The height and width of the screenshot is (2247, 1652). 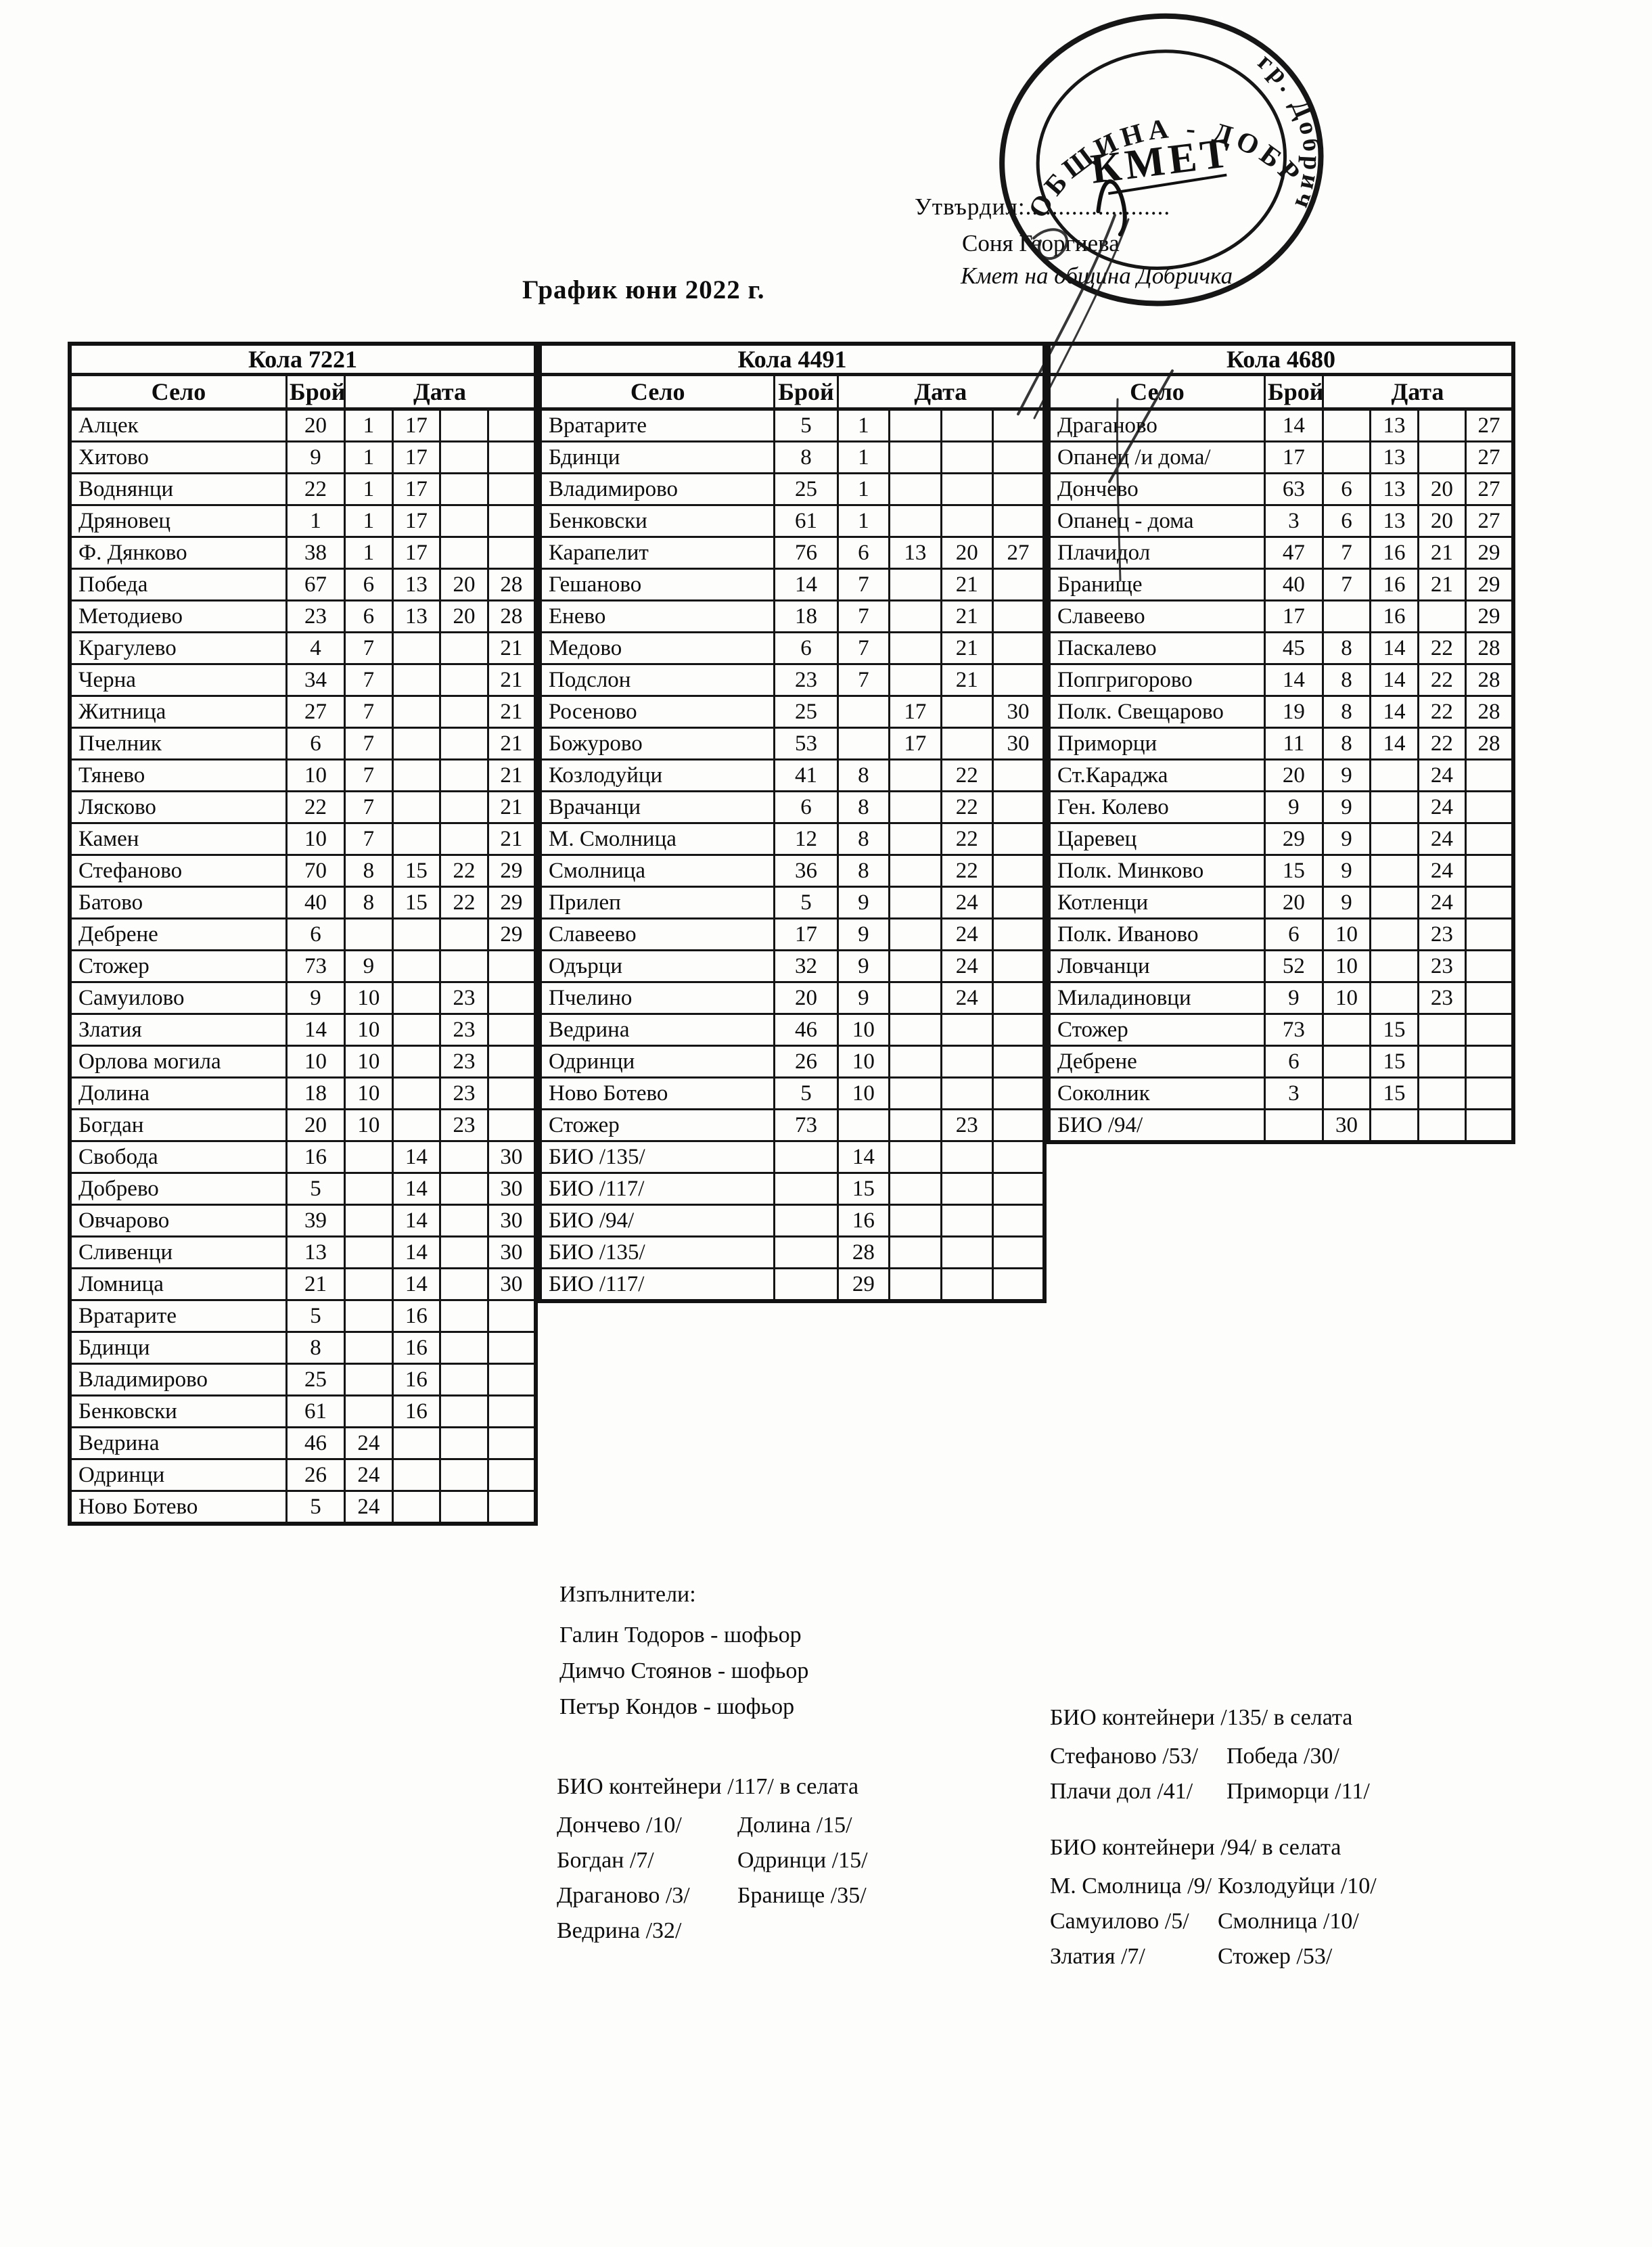 What do you see at coordinates (1281, 359) in the screenshot?
I see `table-car-title: Кола 4680` at bounding box center [1281, 359].